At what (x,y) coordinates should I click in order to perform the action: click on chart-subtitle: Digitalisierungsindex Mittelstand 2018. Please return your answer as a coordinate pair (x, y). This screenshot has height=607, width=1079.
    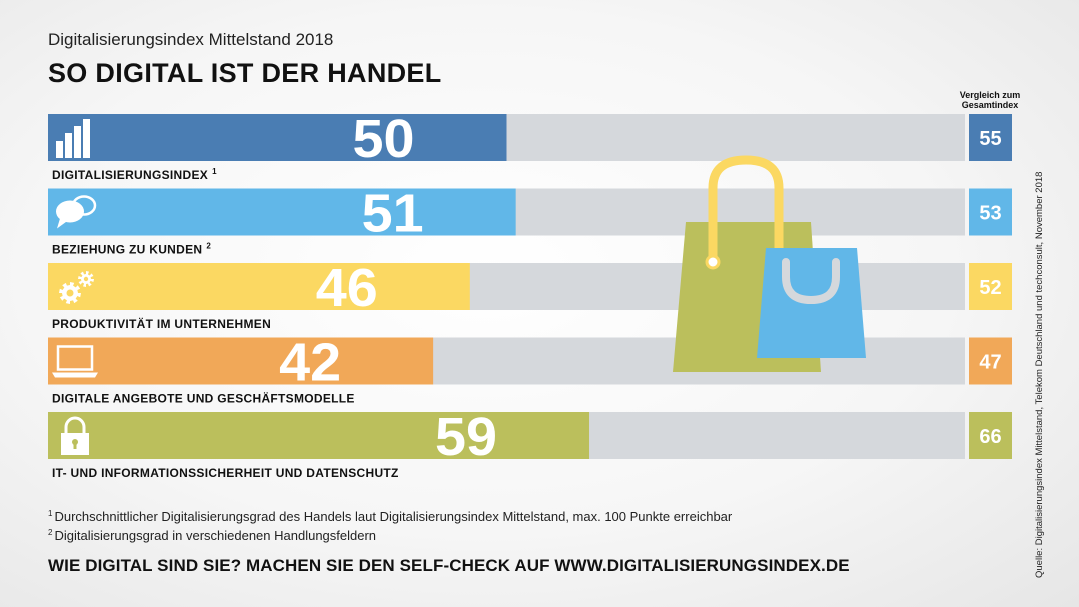
    Looking at the image, I should click on (191, 39).